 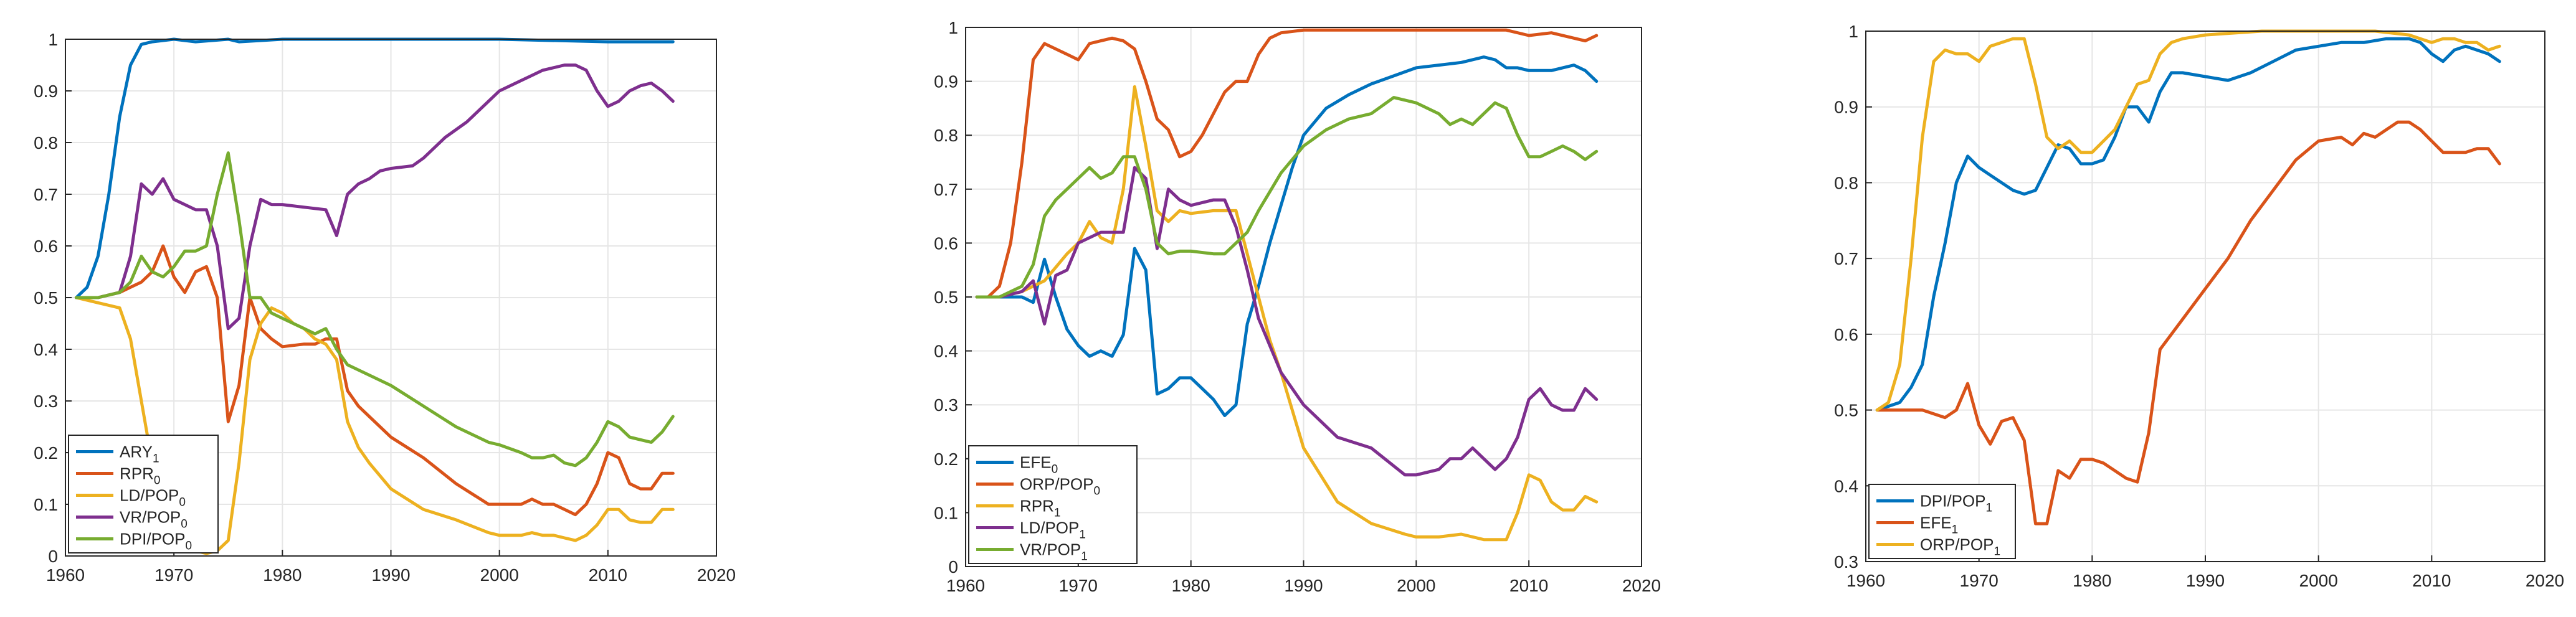 I want to click on legend-label: ORP/POP0, so click(x=1060, y=487).